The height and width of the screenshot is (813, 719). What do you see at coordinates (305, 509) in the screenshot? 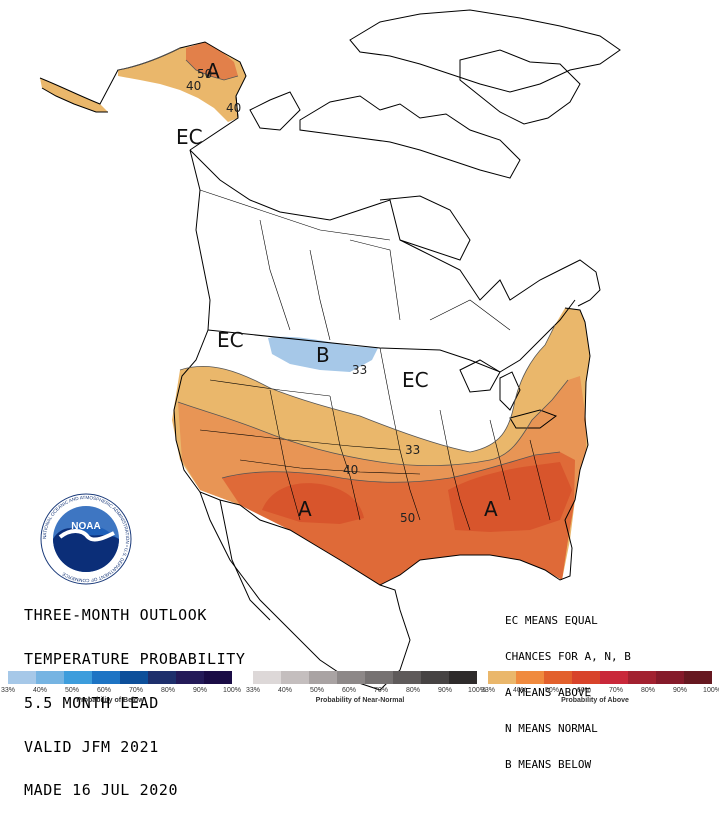
I see `southwest-above-label: A` at bounding box center [305, 509].